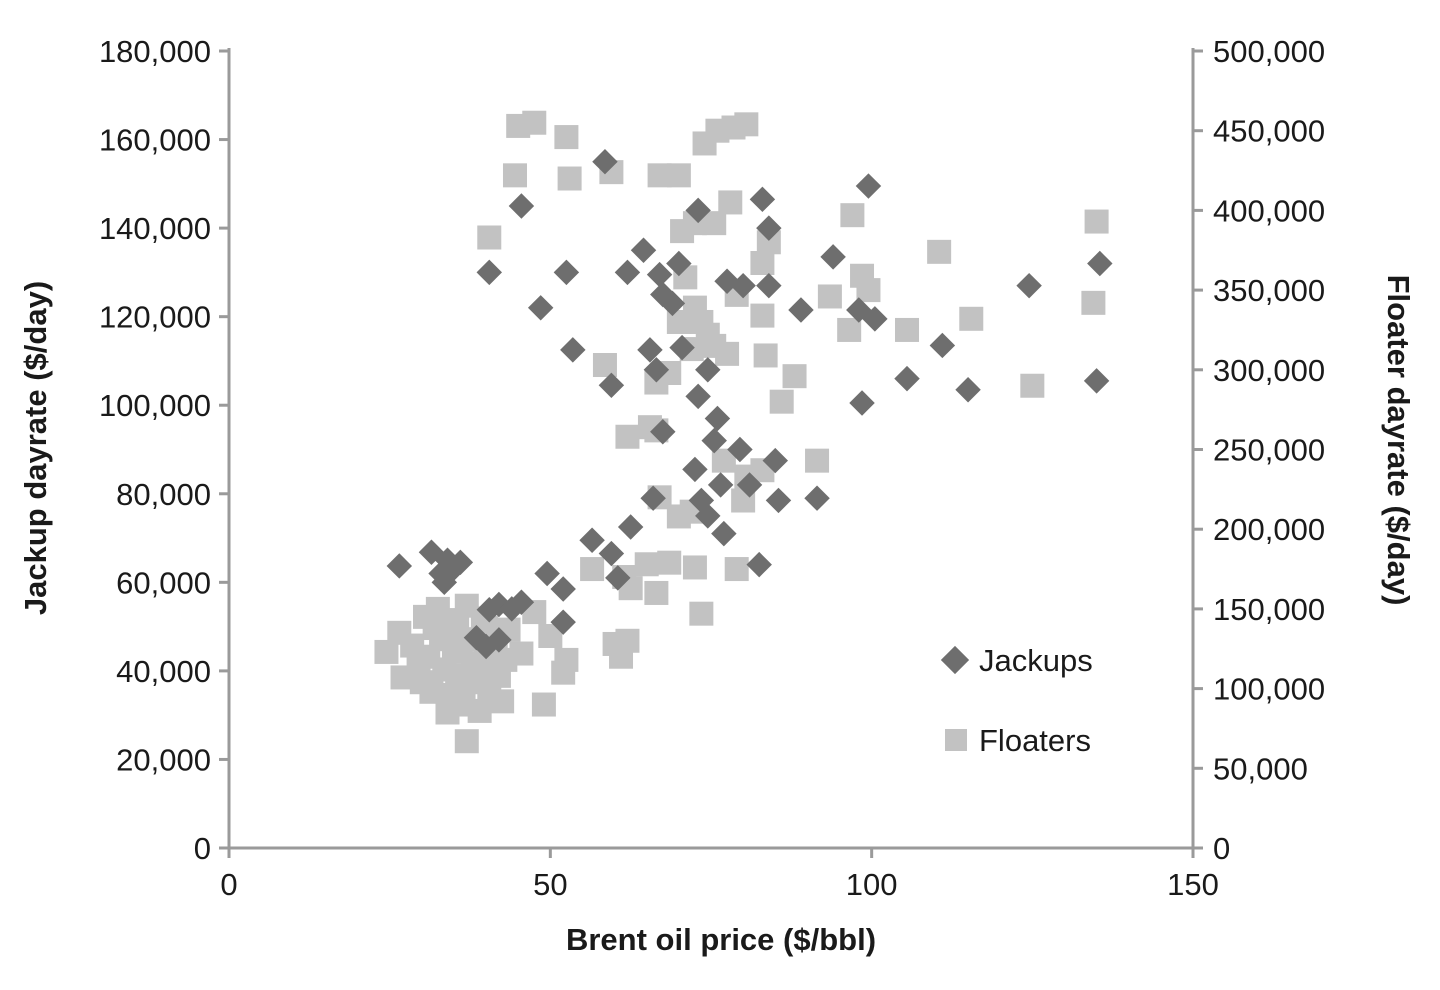 The image size is (1440, 990). Describe the element at coordinates (1260, 768) in the screenshot. I see `right-y-tick-label: 50,000` at that location.